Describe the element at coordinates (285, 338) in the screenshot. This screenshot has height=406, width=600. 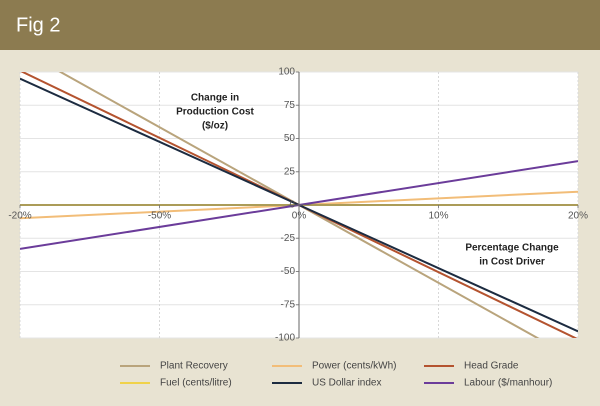
I see `y-tick-label: -100` at that location.